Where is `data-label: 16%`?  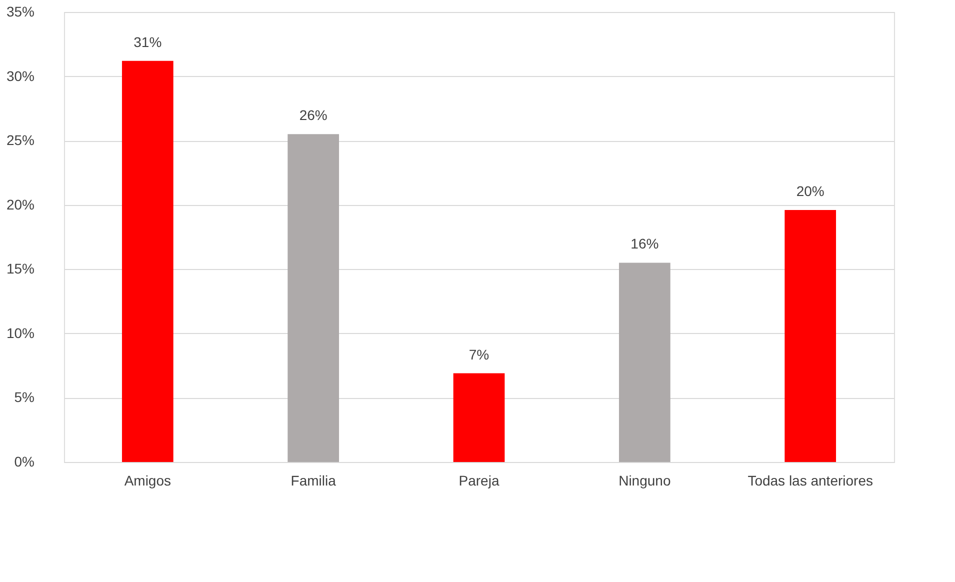
data-label: 16% is located at coordinates (644, 244).